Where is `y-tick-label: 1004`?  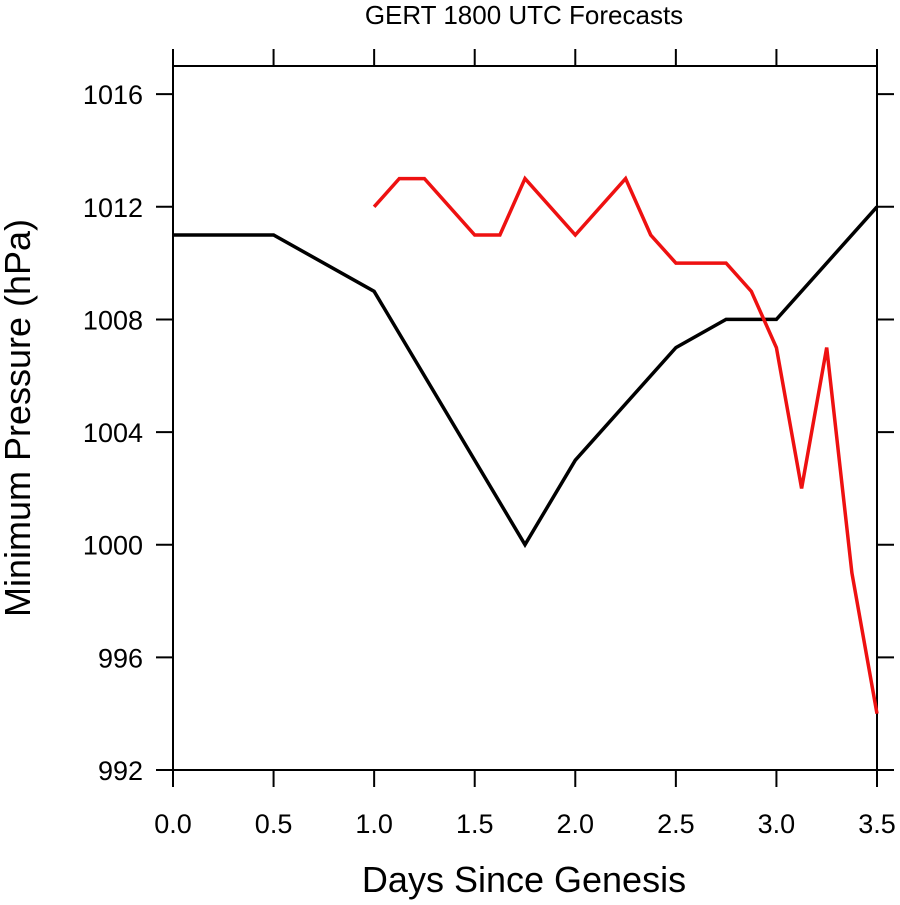 y-tick-label: 1004 is located at coordinates (113, 433).